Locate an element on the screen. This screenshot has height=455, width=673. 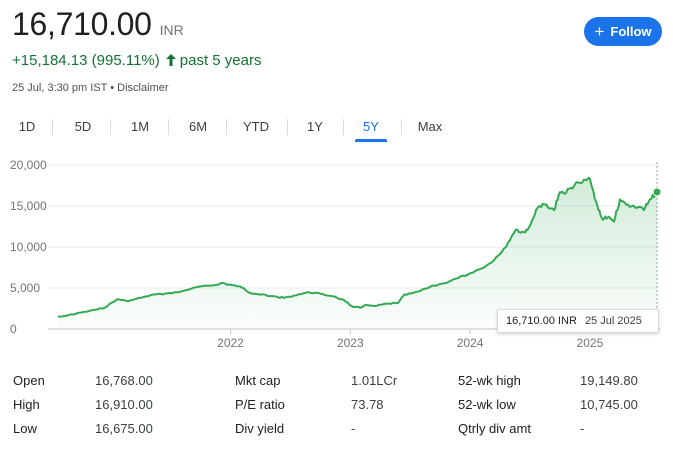
x-tick-label: 2023 is located at coordinates (350, 343).